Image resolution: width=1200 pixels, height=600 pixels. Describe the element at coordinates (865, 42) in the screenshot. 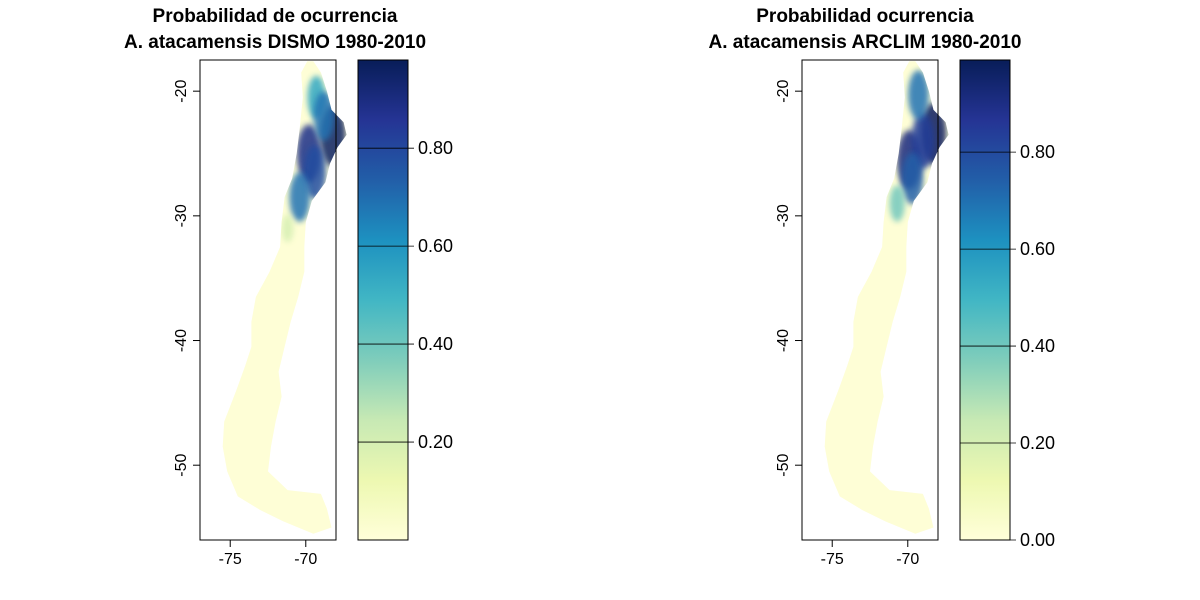

I see `right-title-line2: A. atacamensis ARCLIM 1980-2010` at that location.